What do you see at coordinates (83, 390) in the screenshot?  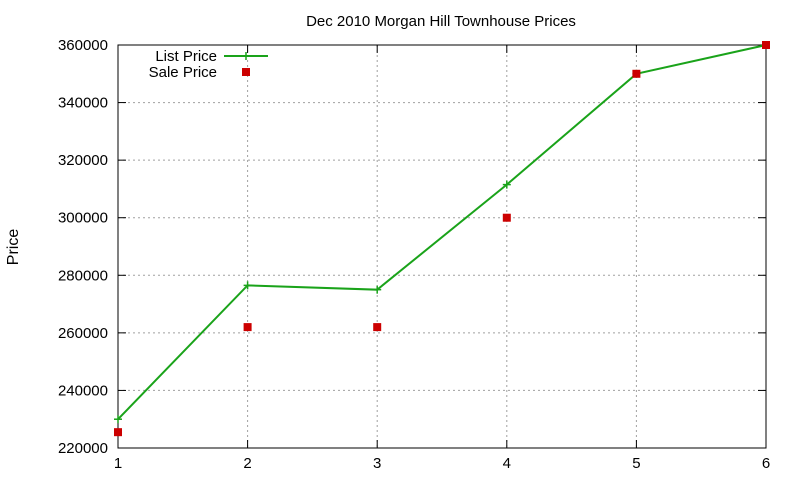 I see `y-tick-label: 240000` at bounding box center [83, 390].